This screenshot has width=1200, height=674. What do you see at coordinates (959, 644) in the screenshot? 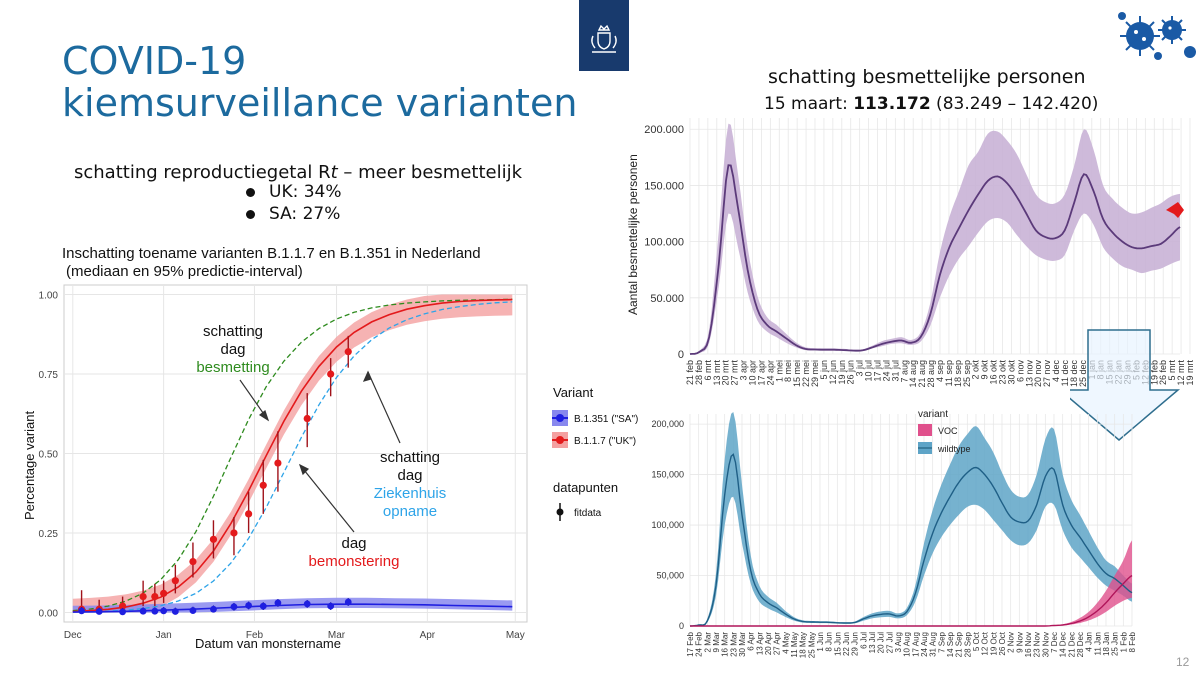
I see `rb-x-tick-label: 21 Sep` at bounding box center [959, 644].